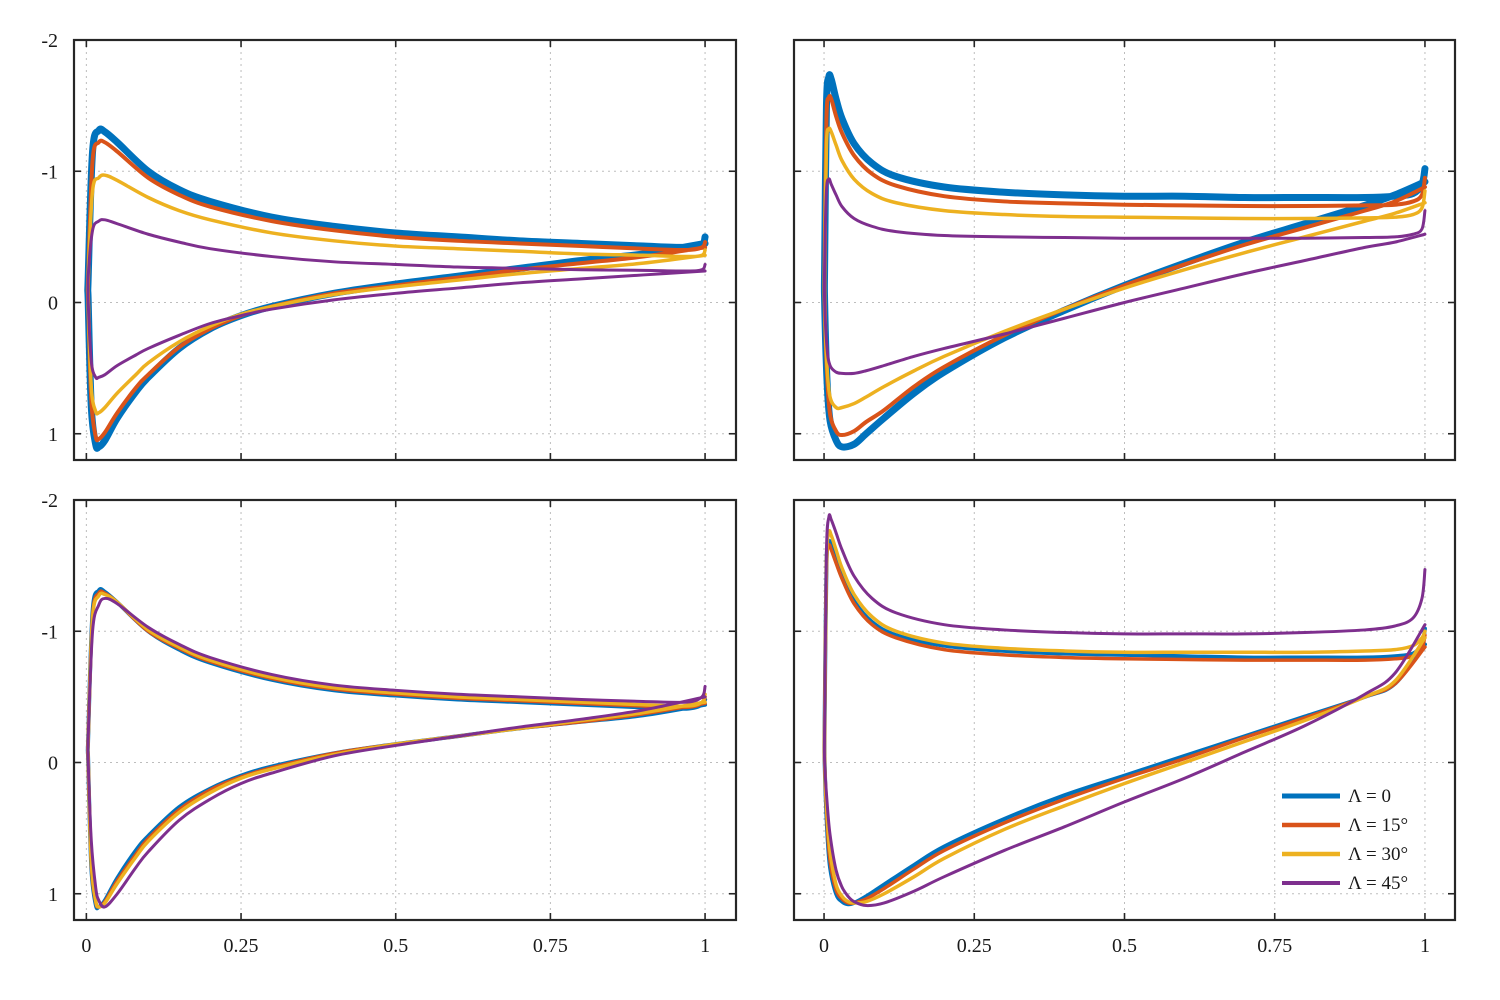 This screenshot has height=1000, width=1500. Describe the element at coordinates (1378, 854) in the screenshot. I see `legend-label: Λ = 30°` at that location.